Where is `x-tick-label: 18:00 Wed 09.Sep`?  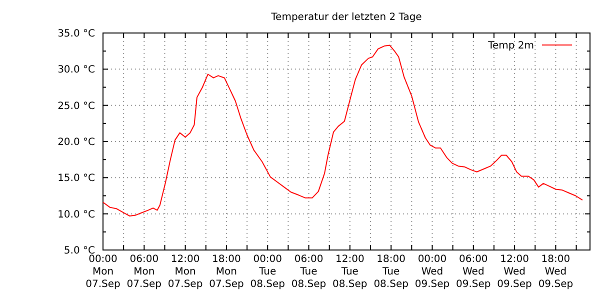
x-tick-label: 18:00 Wed 09.Sep is located at coordinates (556, 272).